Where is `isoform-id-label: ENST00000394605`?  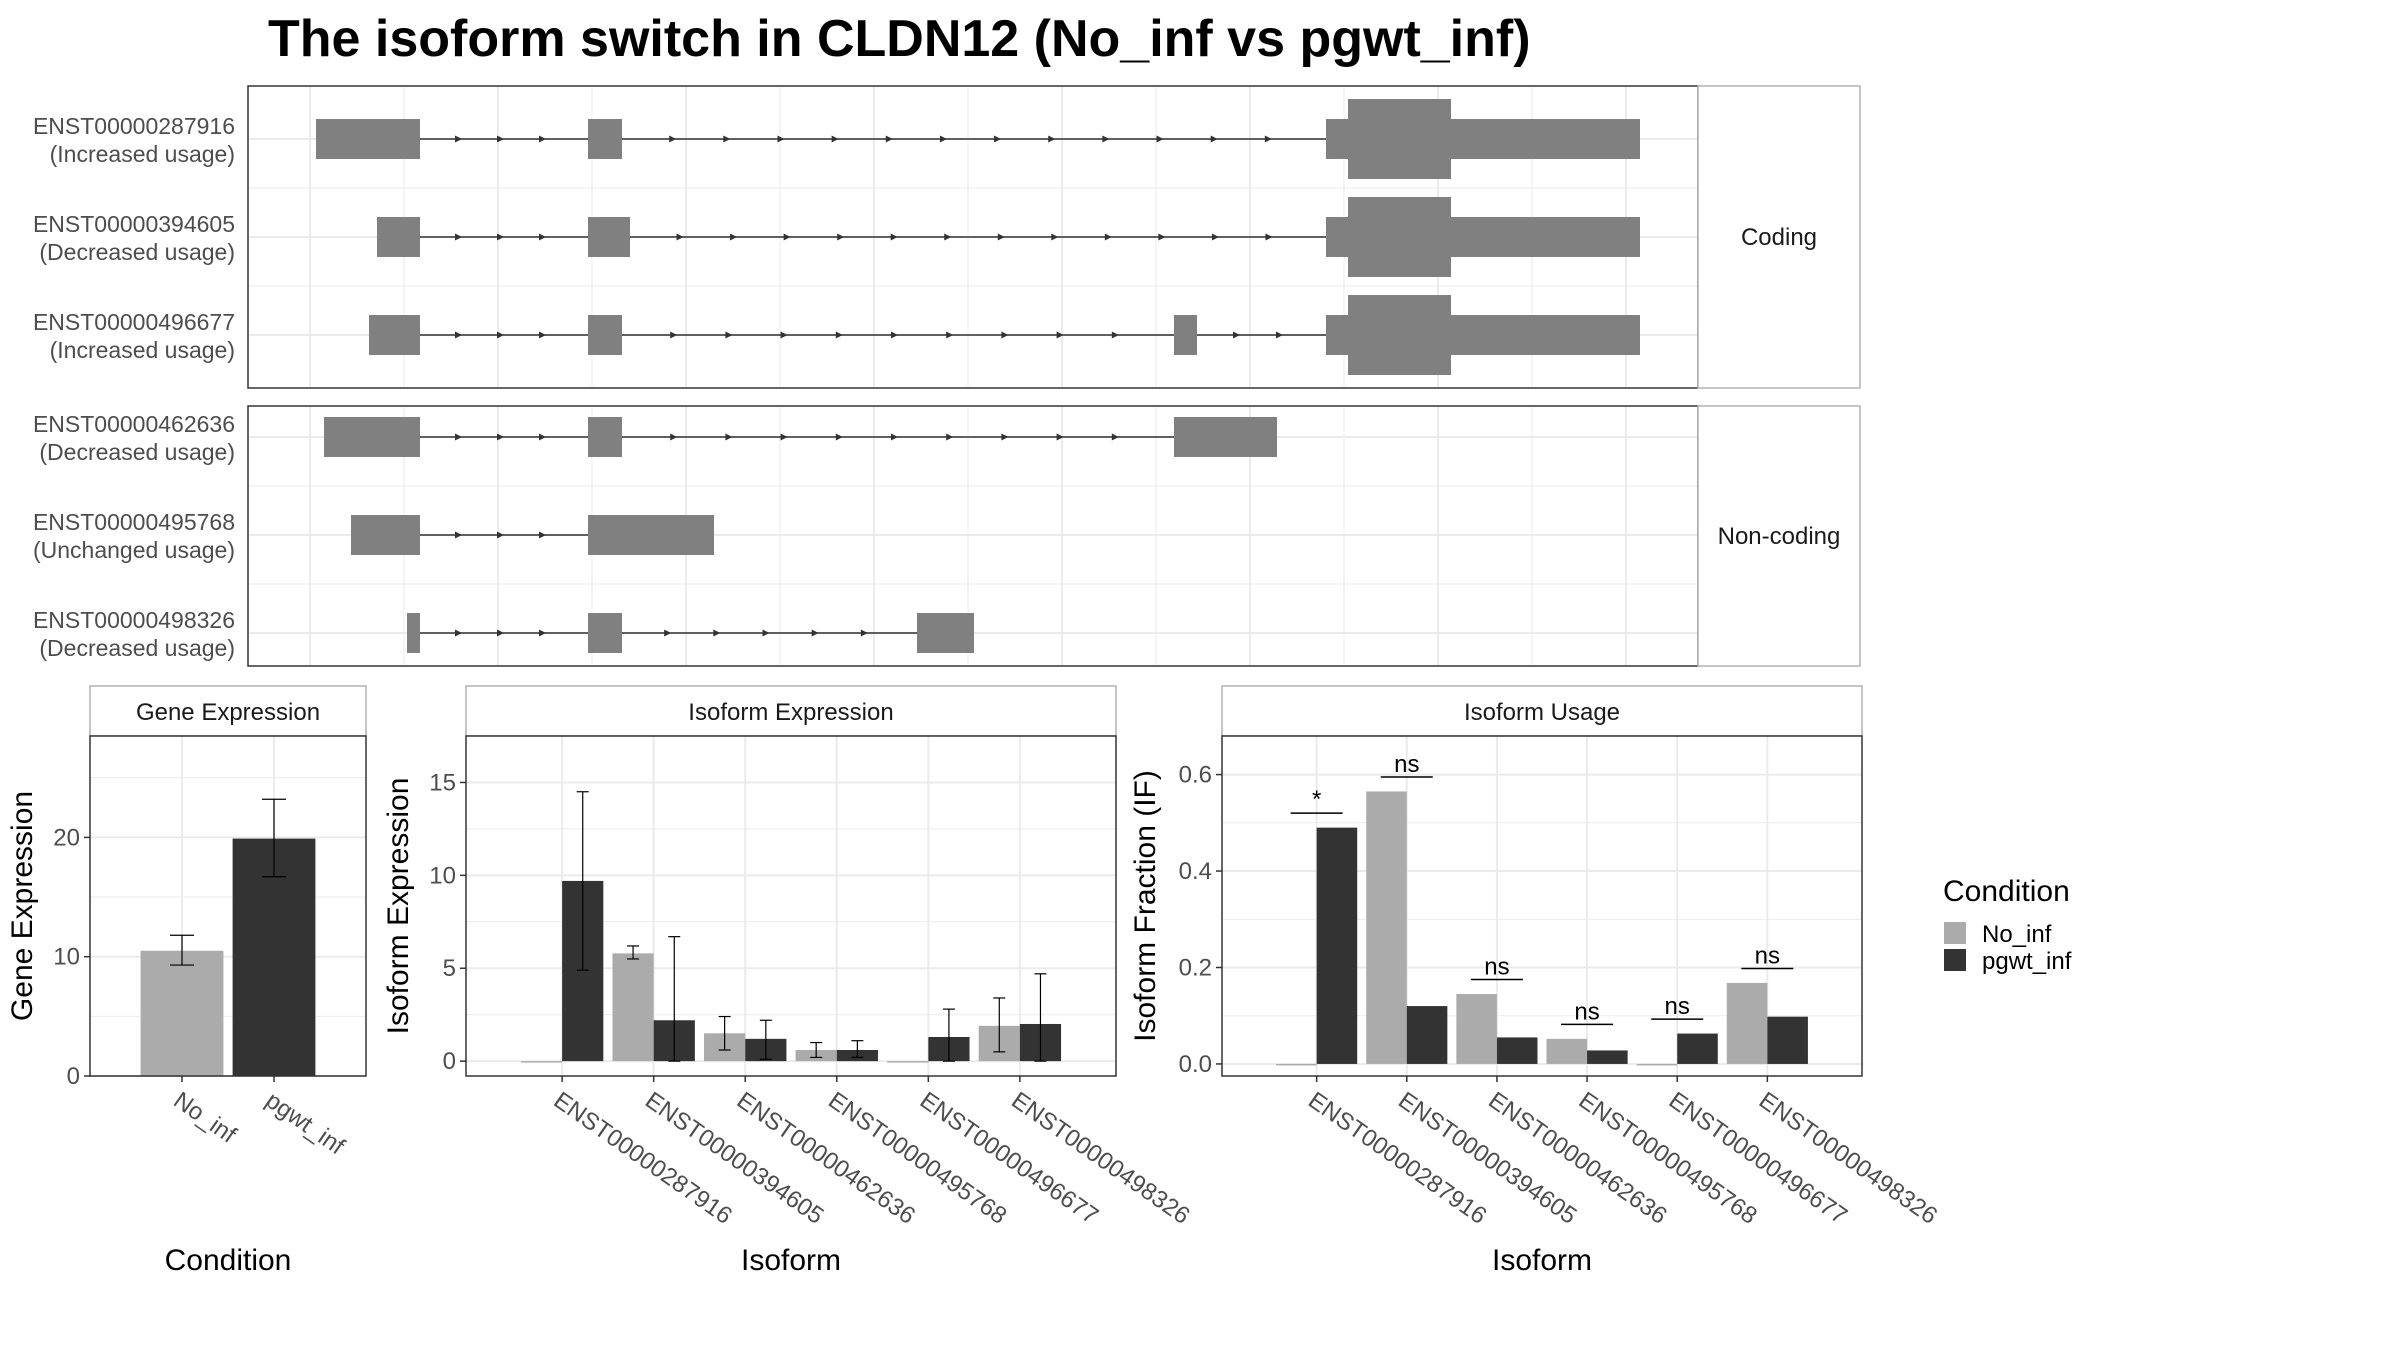 isoform-id-label: ENST00000394605 is located at coordinates (134, 224).